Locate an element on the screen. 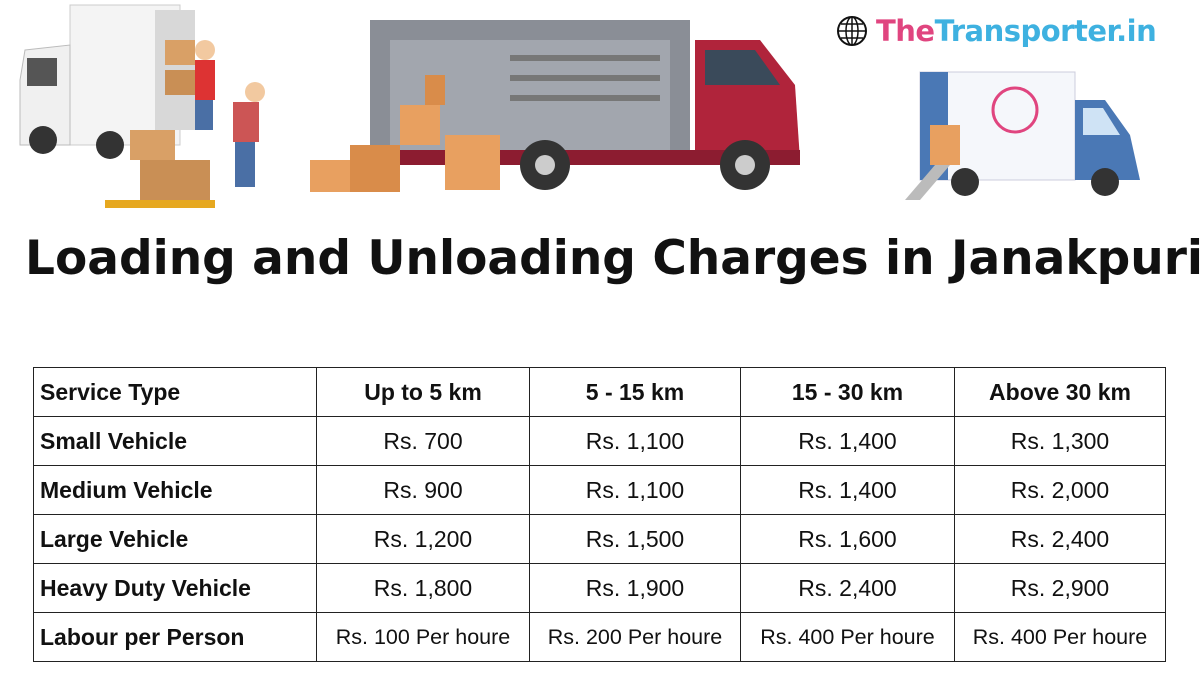 Image resolution: width=1200 pixels, height=675 pixels. header-5-15km: 5 - 15 km is located at coordinates (635, 392).